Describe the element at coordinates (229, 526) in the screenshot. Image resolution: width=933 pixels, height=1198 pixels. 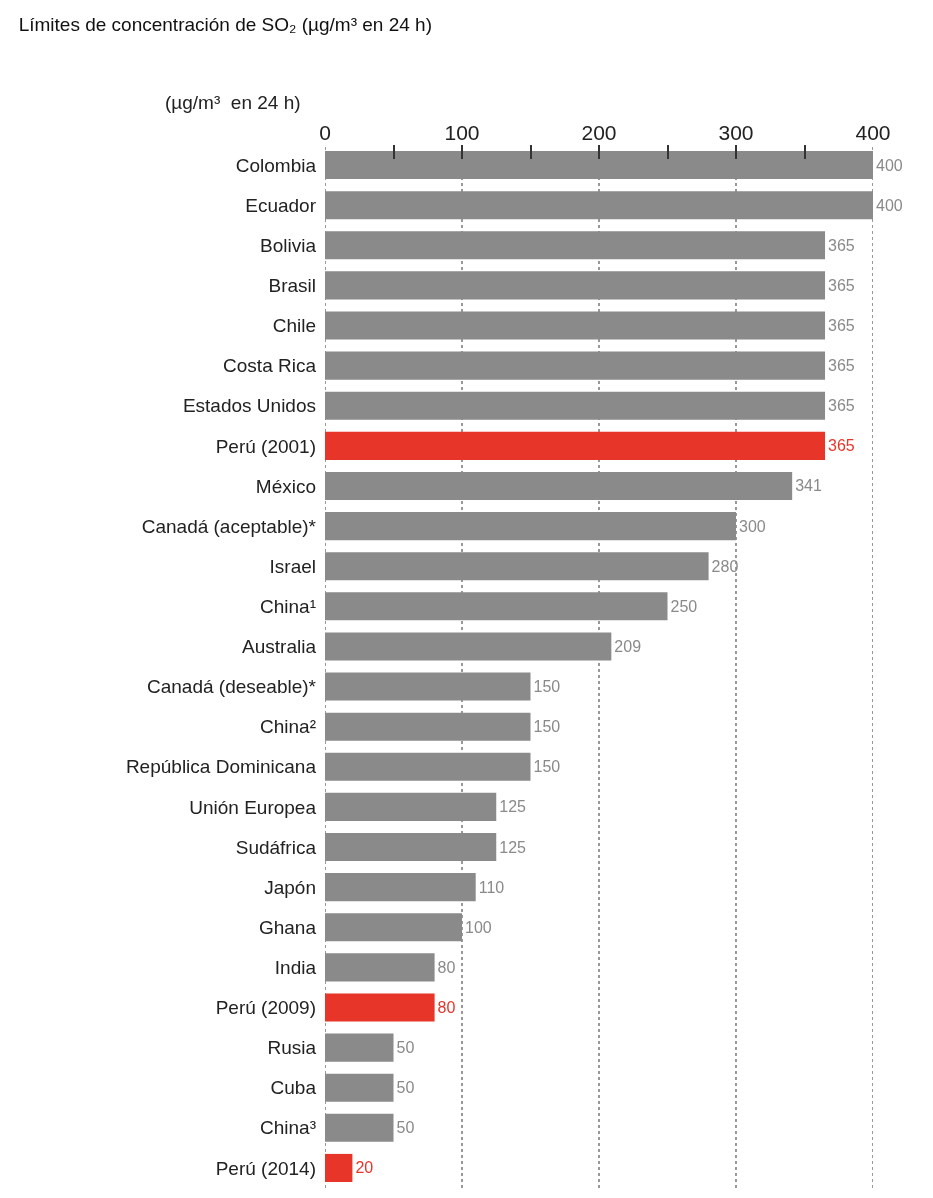
I see `y-tick-label: Canadá (aceptable)*` at that location.